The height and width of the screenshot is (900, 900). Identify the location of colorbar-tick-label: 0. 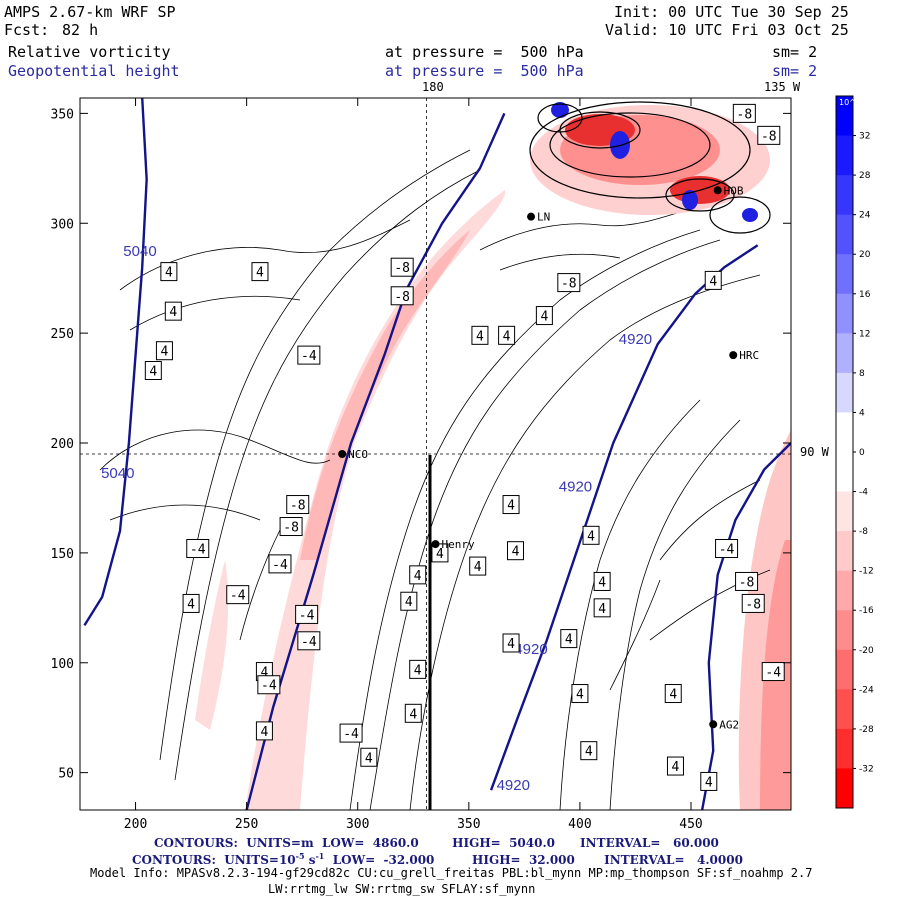
(862, 453).